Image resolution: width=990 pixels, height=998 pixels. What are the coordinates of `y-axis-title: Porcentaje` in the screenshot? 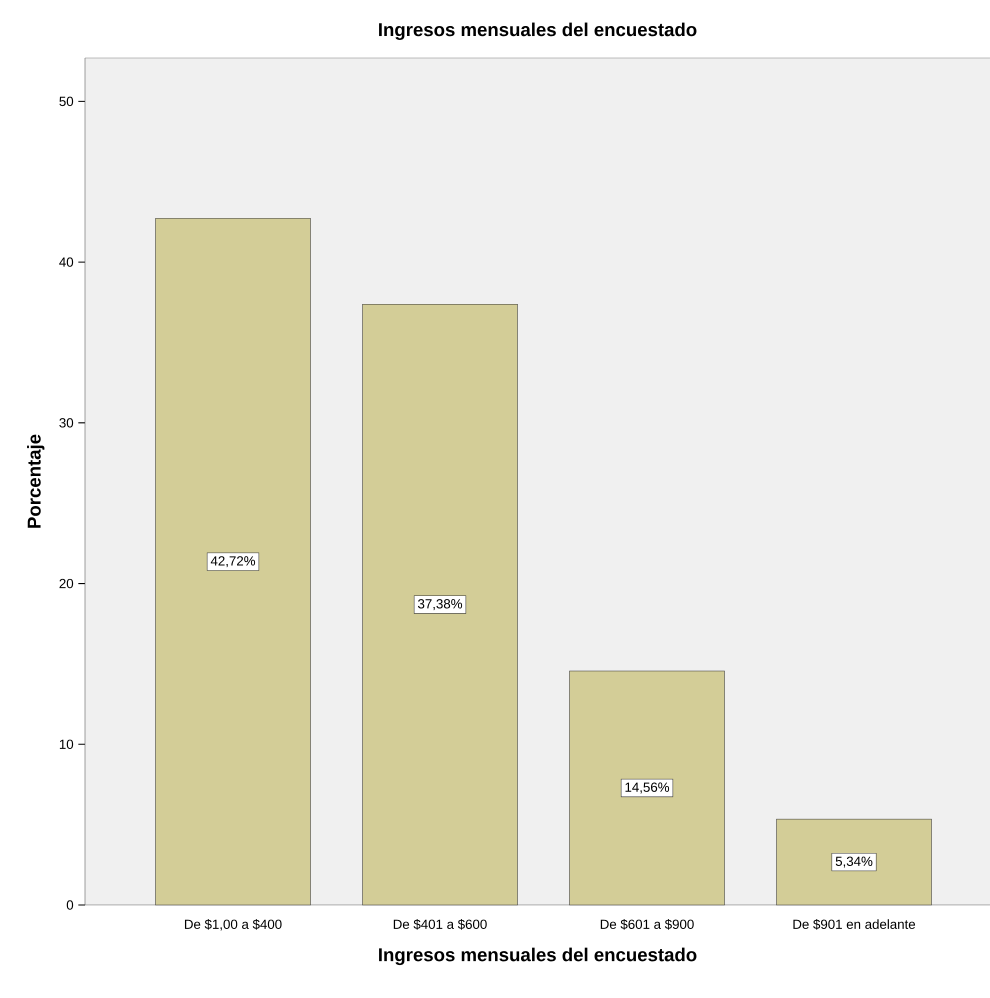 It's located at (35, 481).